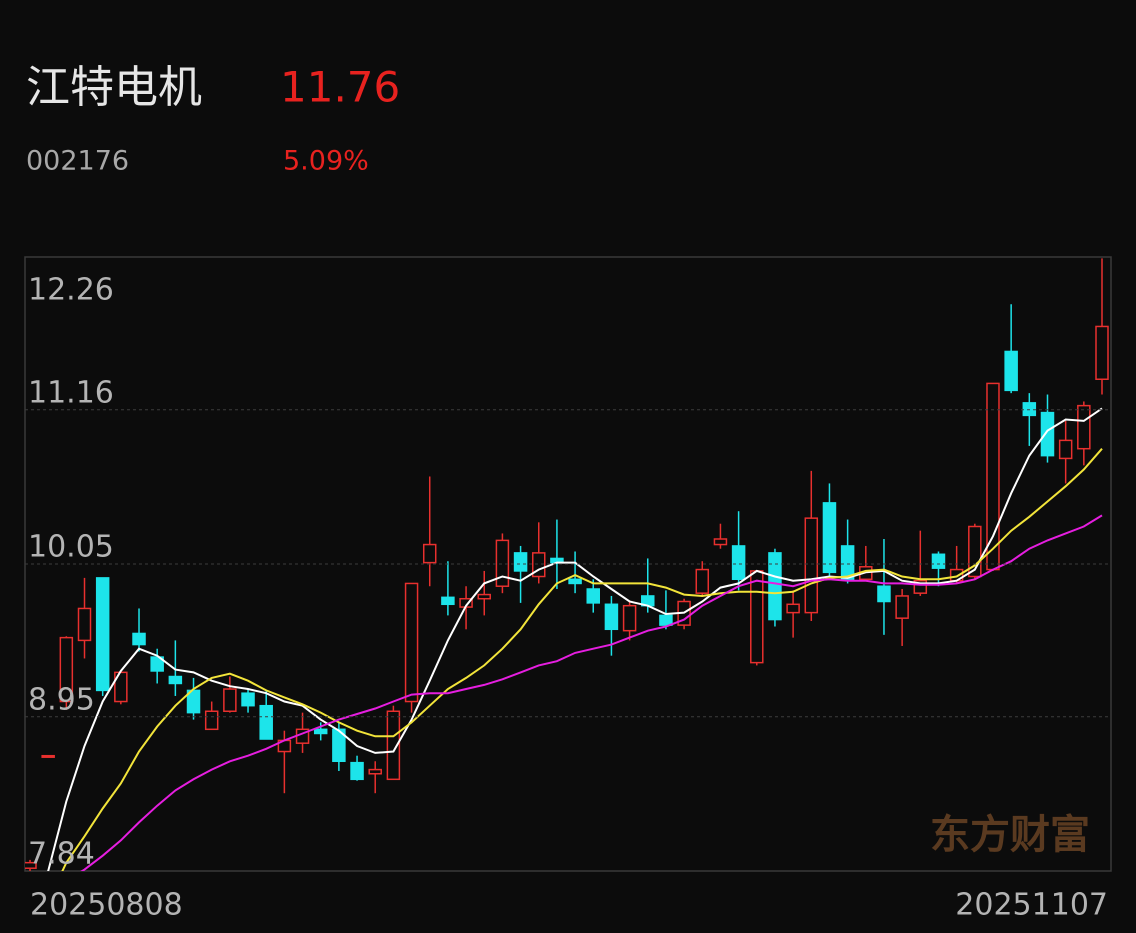 The image size is (1136, 933). Describe the element at coordinates (71, 290) in the screenshot. I see `y-tick-label: 12.26` at that location.